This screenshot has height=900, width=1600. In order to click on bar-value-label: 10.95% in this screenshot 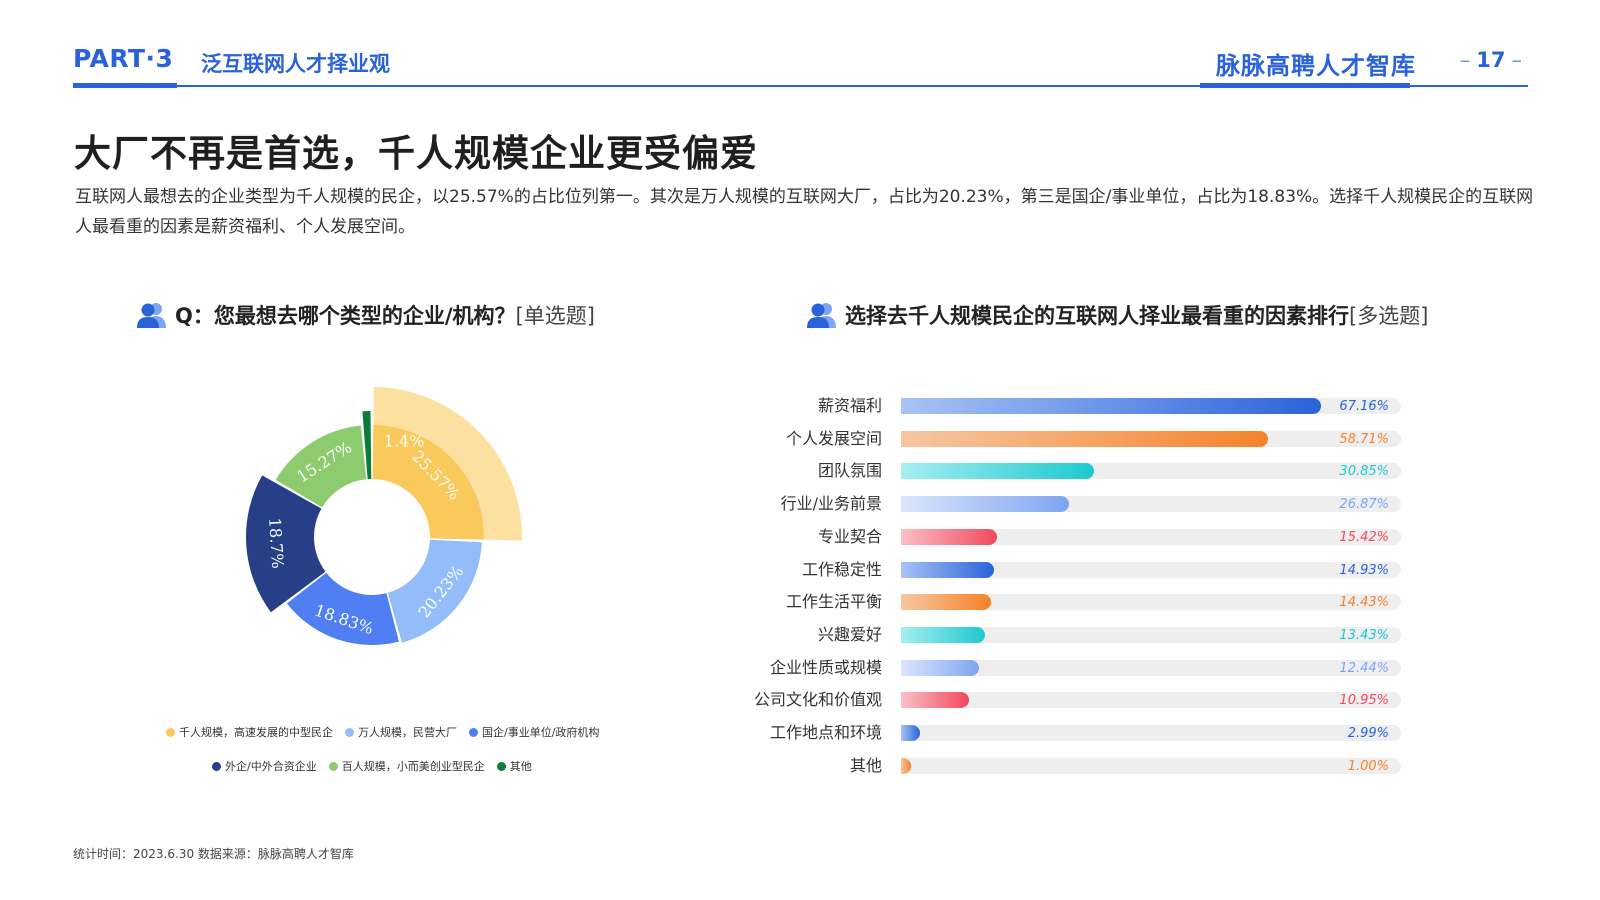, I will do `click(1364, 701)`.